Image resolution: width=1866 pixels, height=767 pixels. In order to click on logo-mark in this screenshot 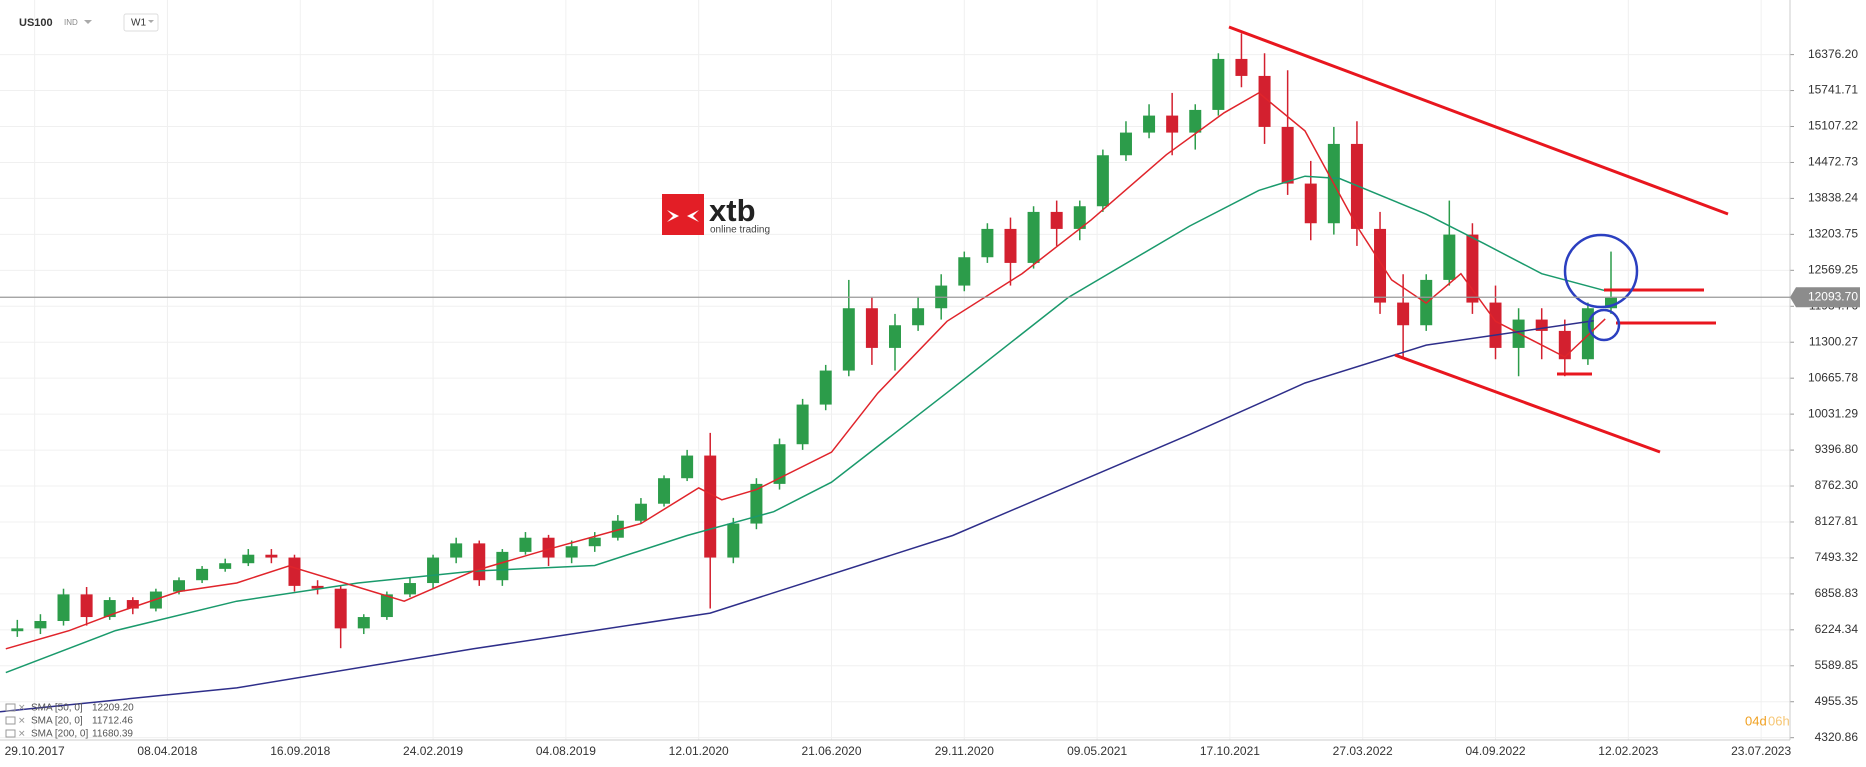, I will do `click(683, 214)`.